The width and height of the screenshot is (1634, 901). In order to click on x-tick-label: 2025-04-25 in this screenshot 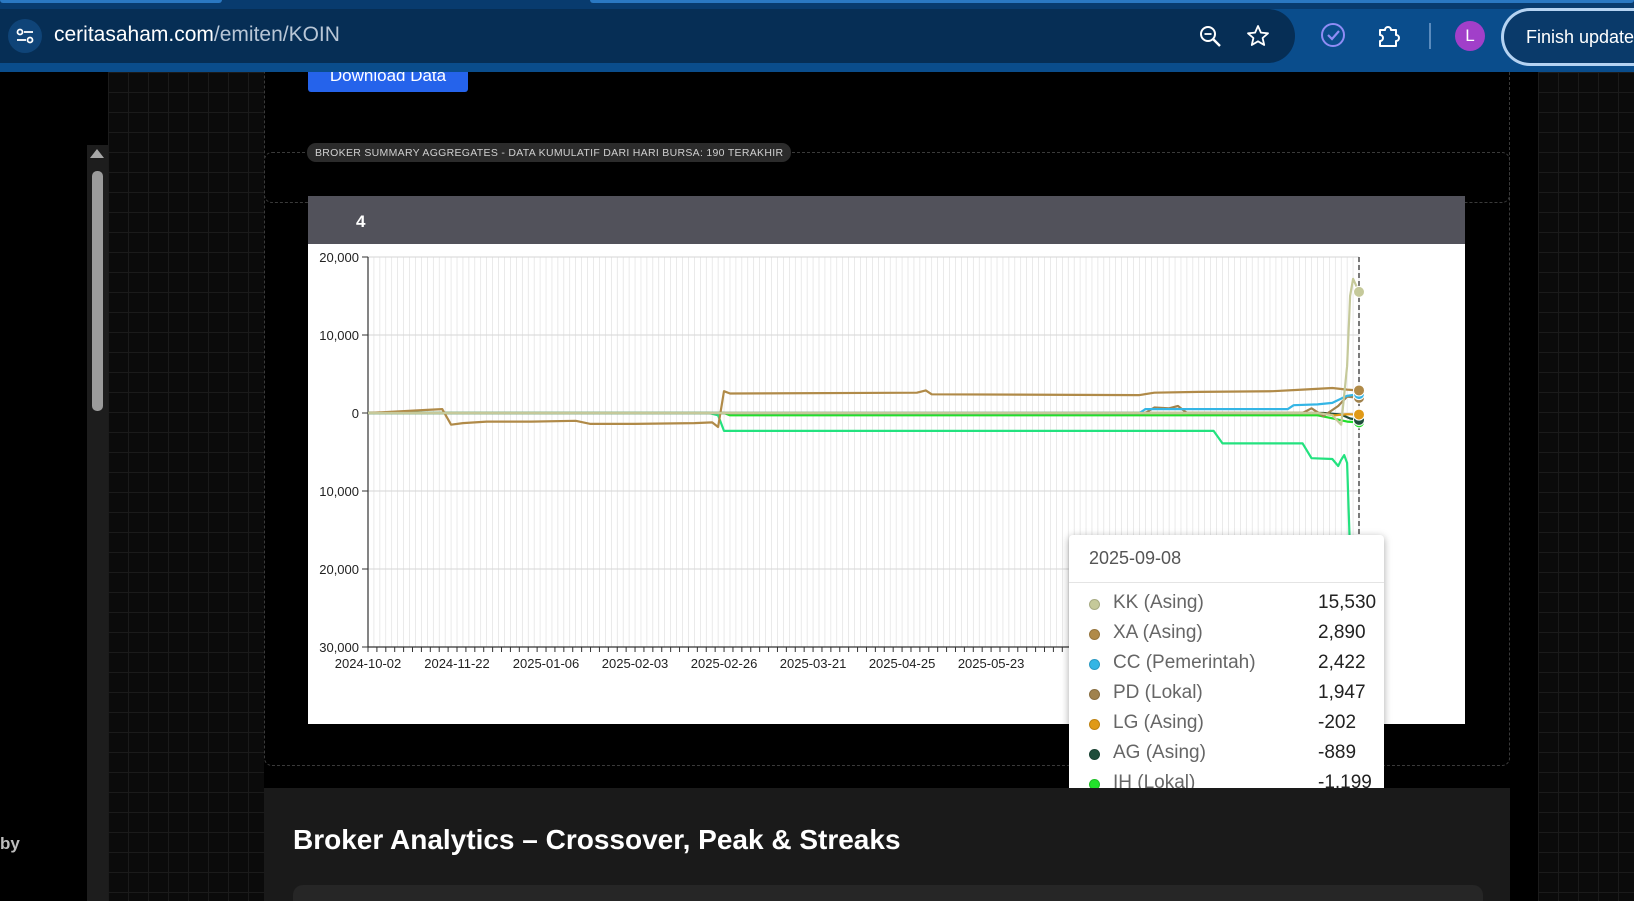, I will do `click(902, 663)`.